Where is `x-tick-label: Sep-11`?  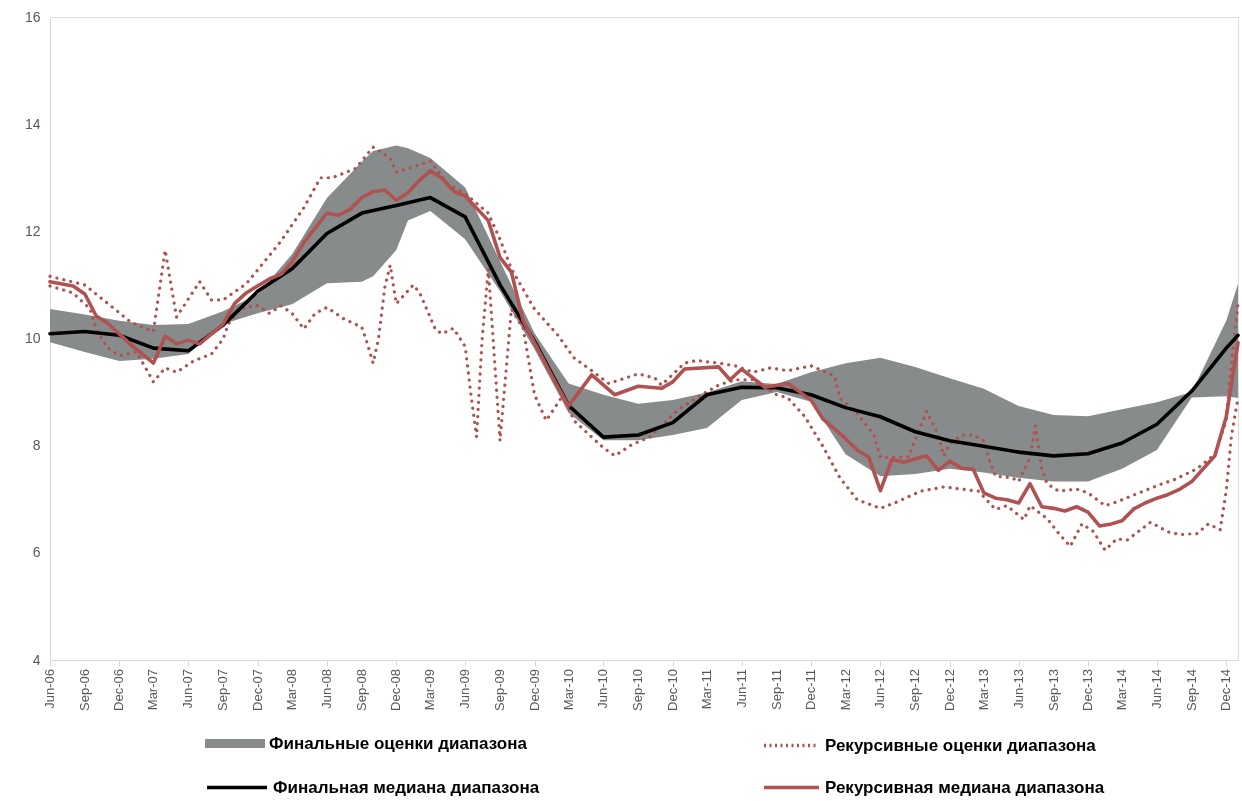 x-tick-label: Sep-11 is located at coordinates (776, 689).